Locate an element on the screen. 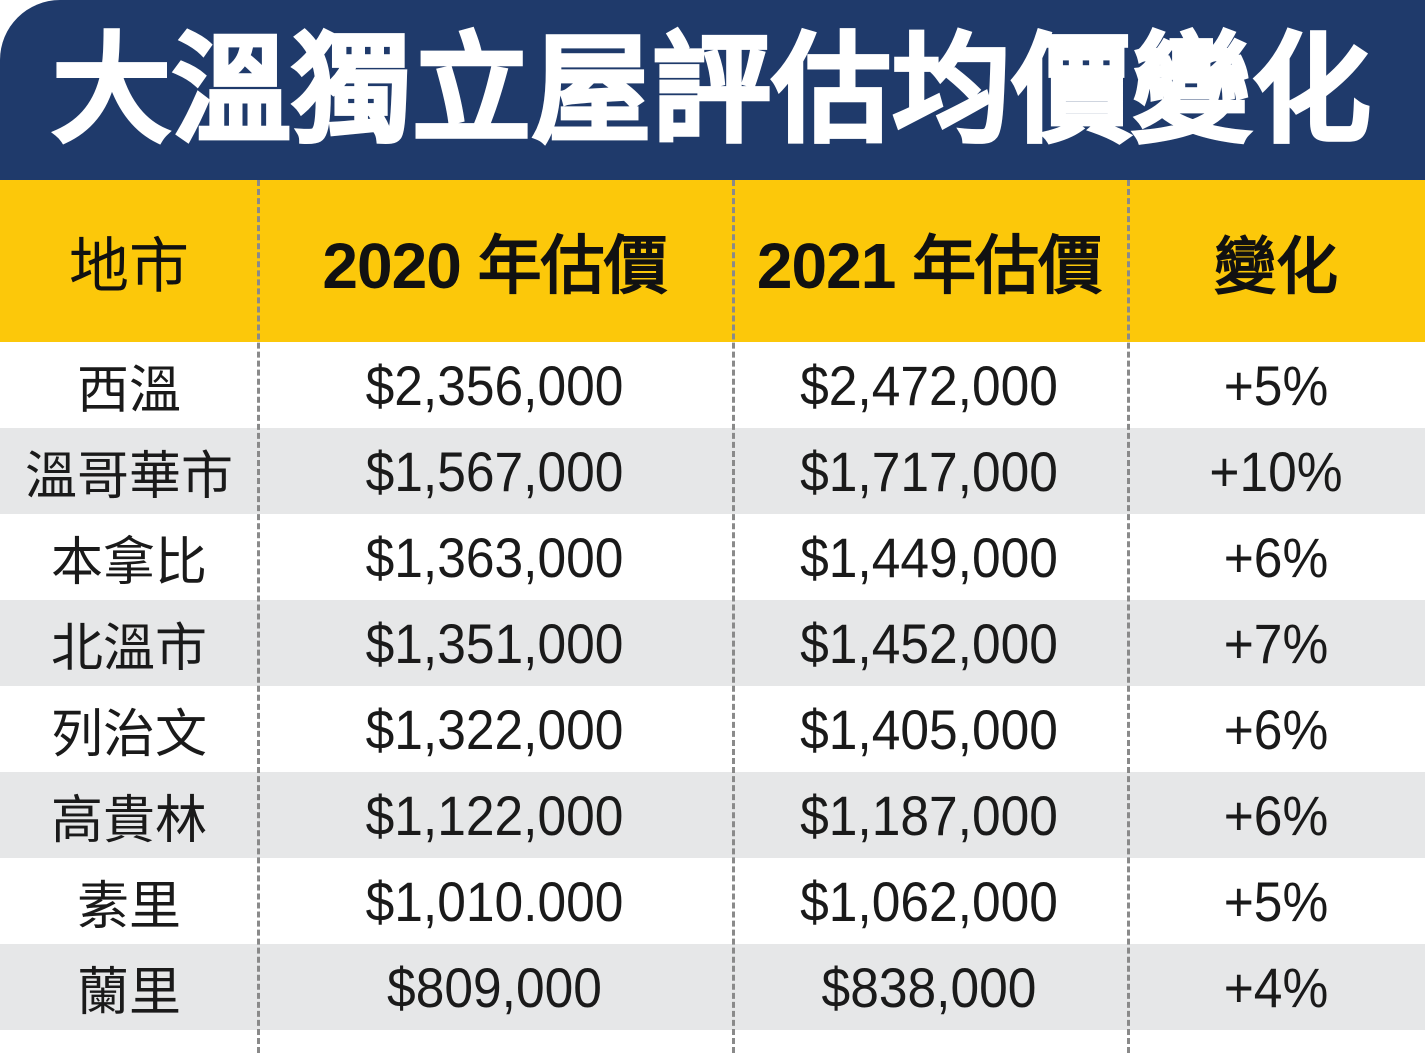 The image size is (1425, 1053). table-row: 本拿比 $1,363,000 $1,449,000 +6% is located at coordinates (712, 557).